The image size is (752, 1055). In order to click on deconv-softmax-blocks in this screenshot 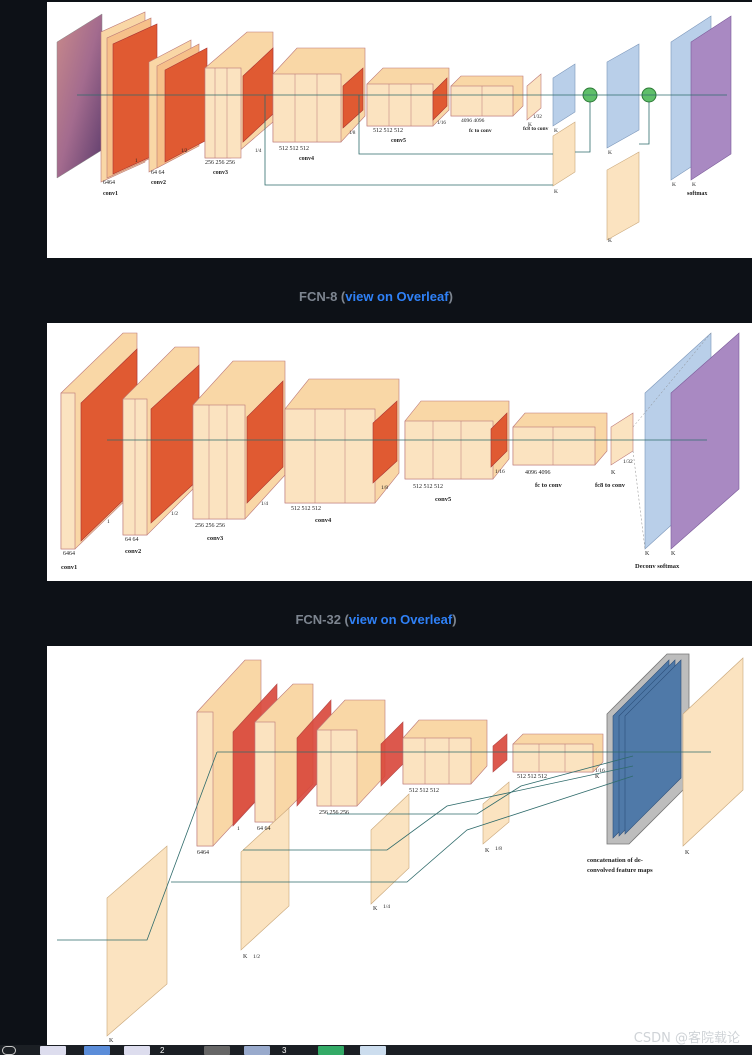, I will do `click(686, 441)`.